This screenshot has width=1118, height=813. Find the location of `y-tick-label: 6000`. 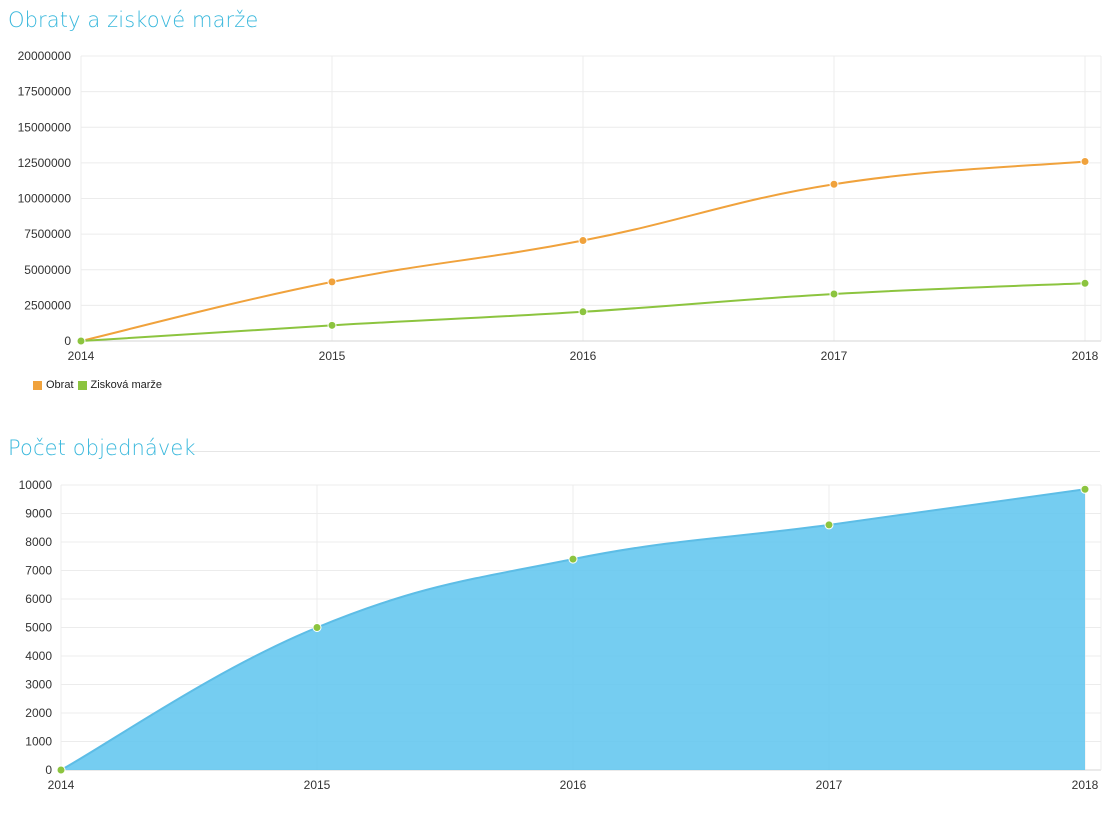

y-tick-label: 6000 is located at coordinates (38, 599).